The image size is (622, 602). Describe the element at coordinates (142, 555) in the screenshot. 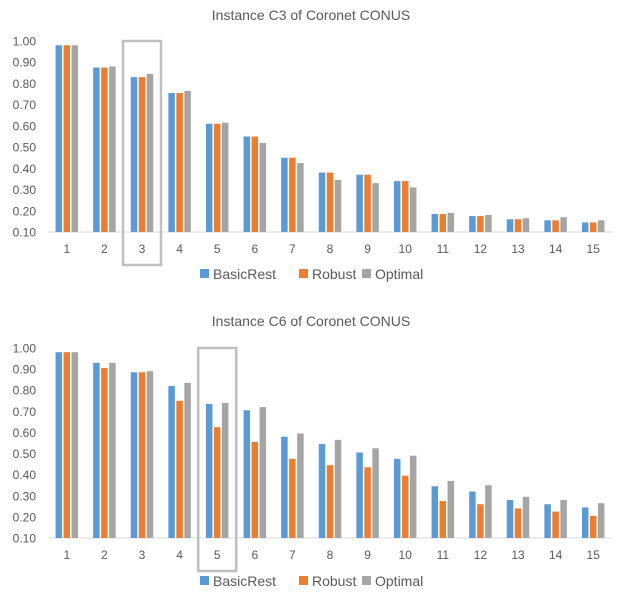

I see `x-tick-label: 3` at that location.